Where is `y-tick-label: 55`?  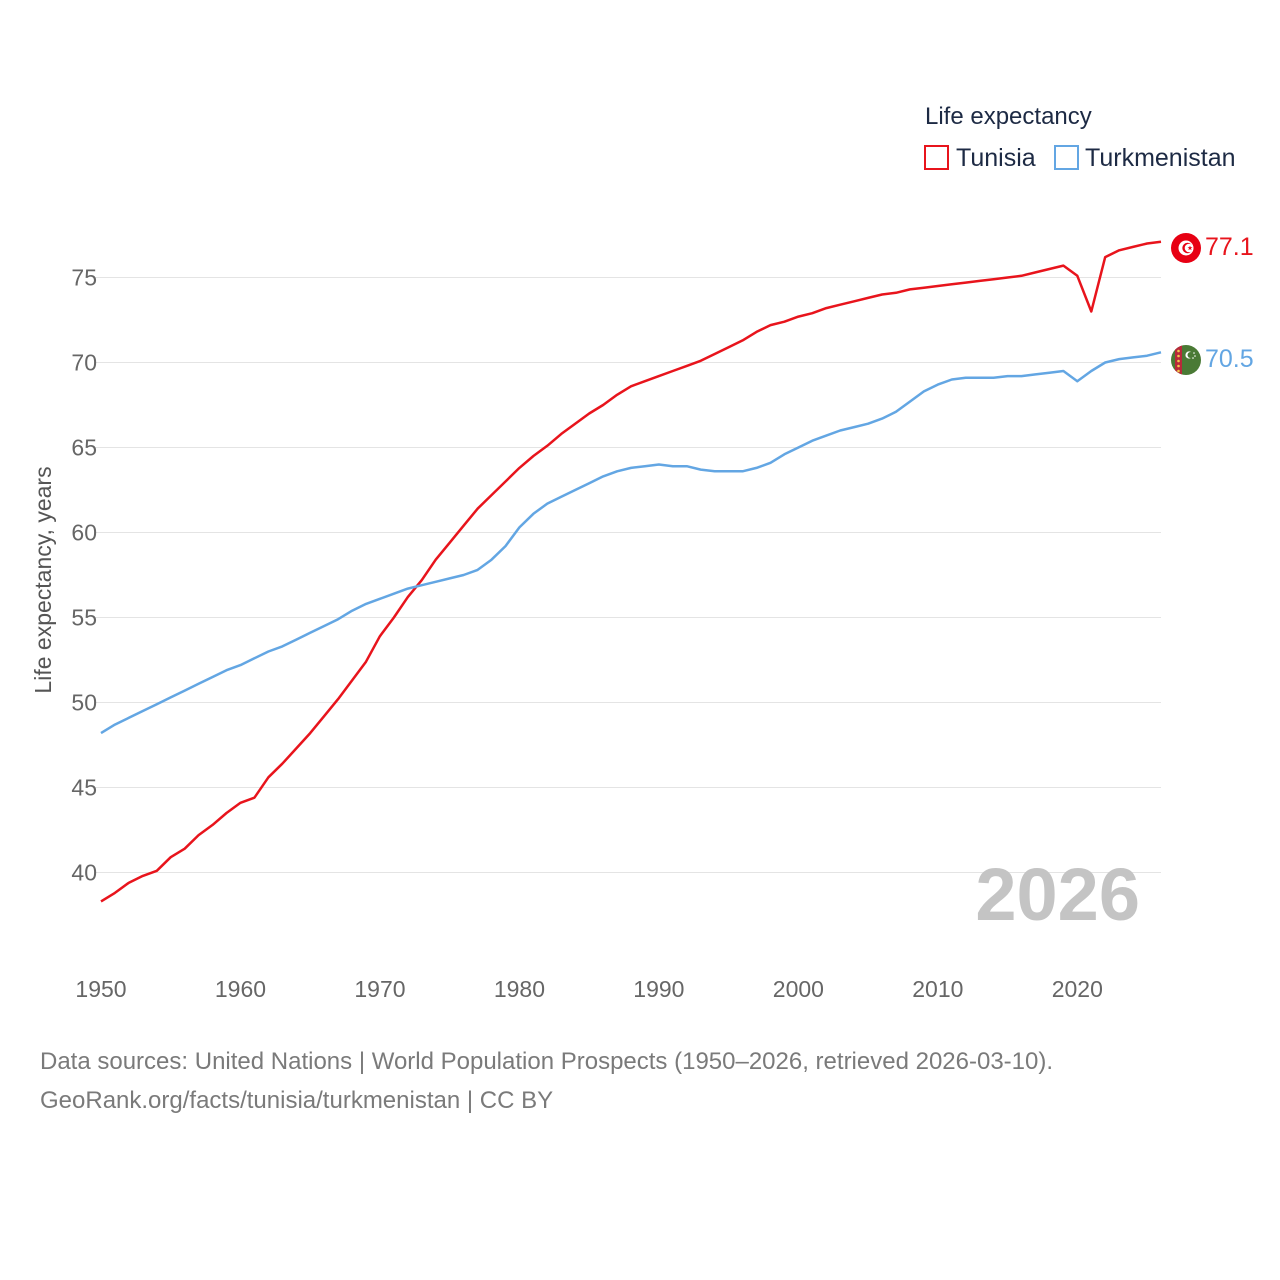 y-tick-label: 55 is located at coordinates (84, 618).